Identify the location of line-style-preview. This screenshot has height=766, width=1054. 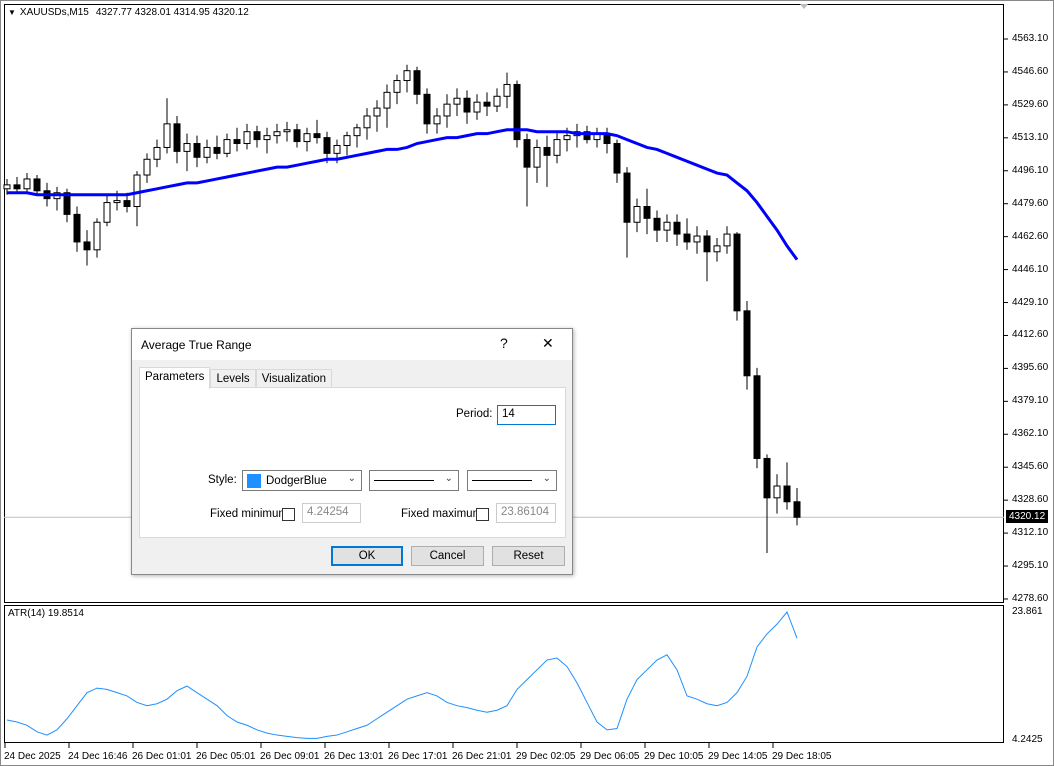
(404, 480).